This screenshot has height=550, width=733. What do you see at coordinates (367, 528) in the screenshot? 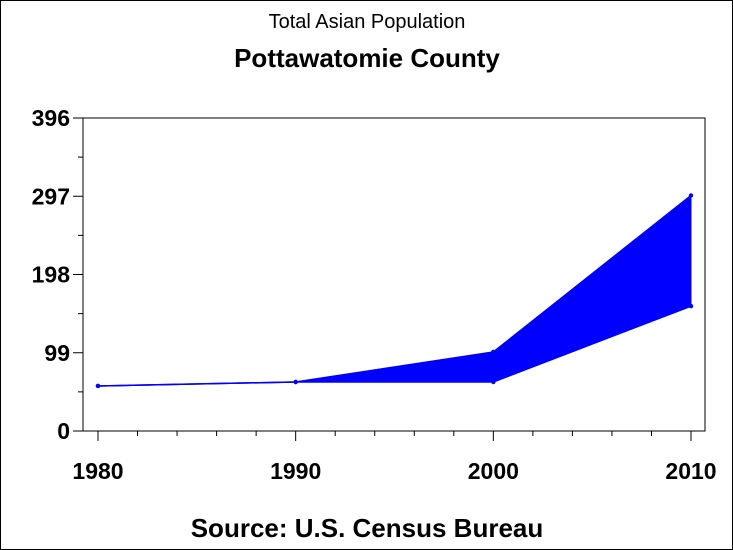
I see `chart-footnote: Source: U.S. Census Bureau` at bounding box center [367, 528].